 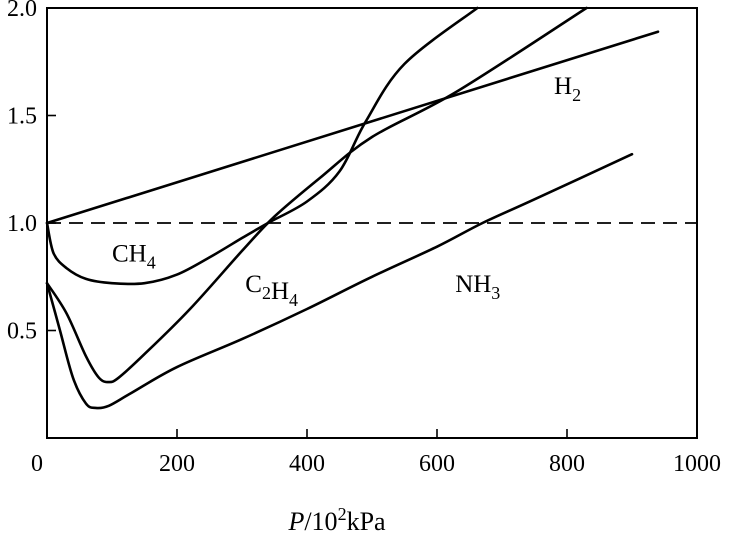 I want to click on x-tick-label: 0, so click(x=37, y=464).